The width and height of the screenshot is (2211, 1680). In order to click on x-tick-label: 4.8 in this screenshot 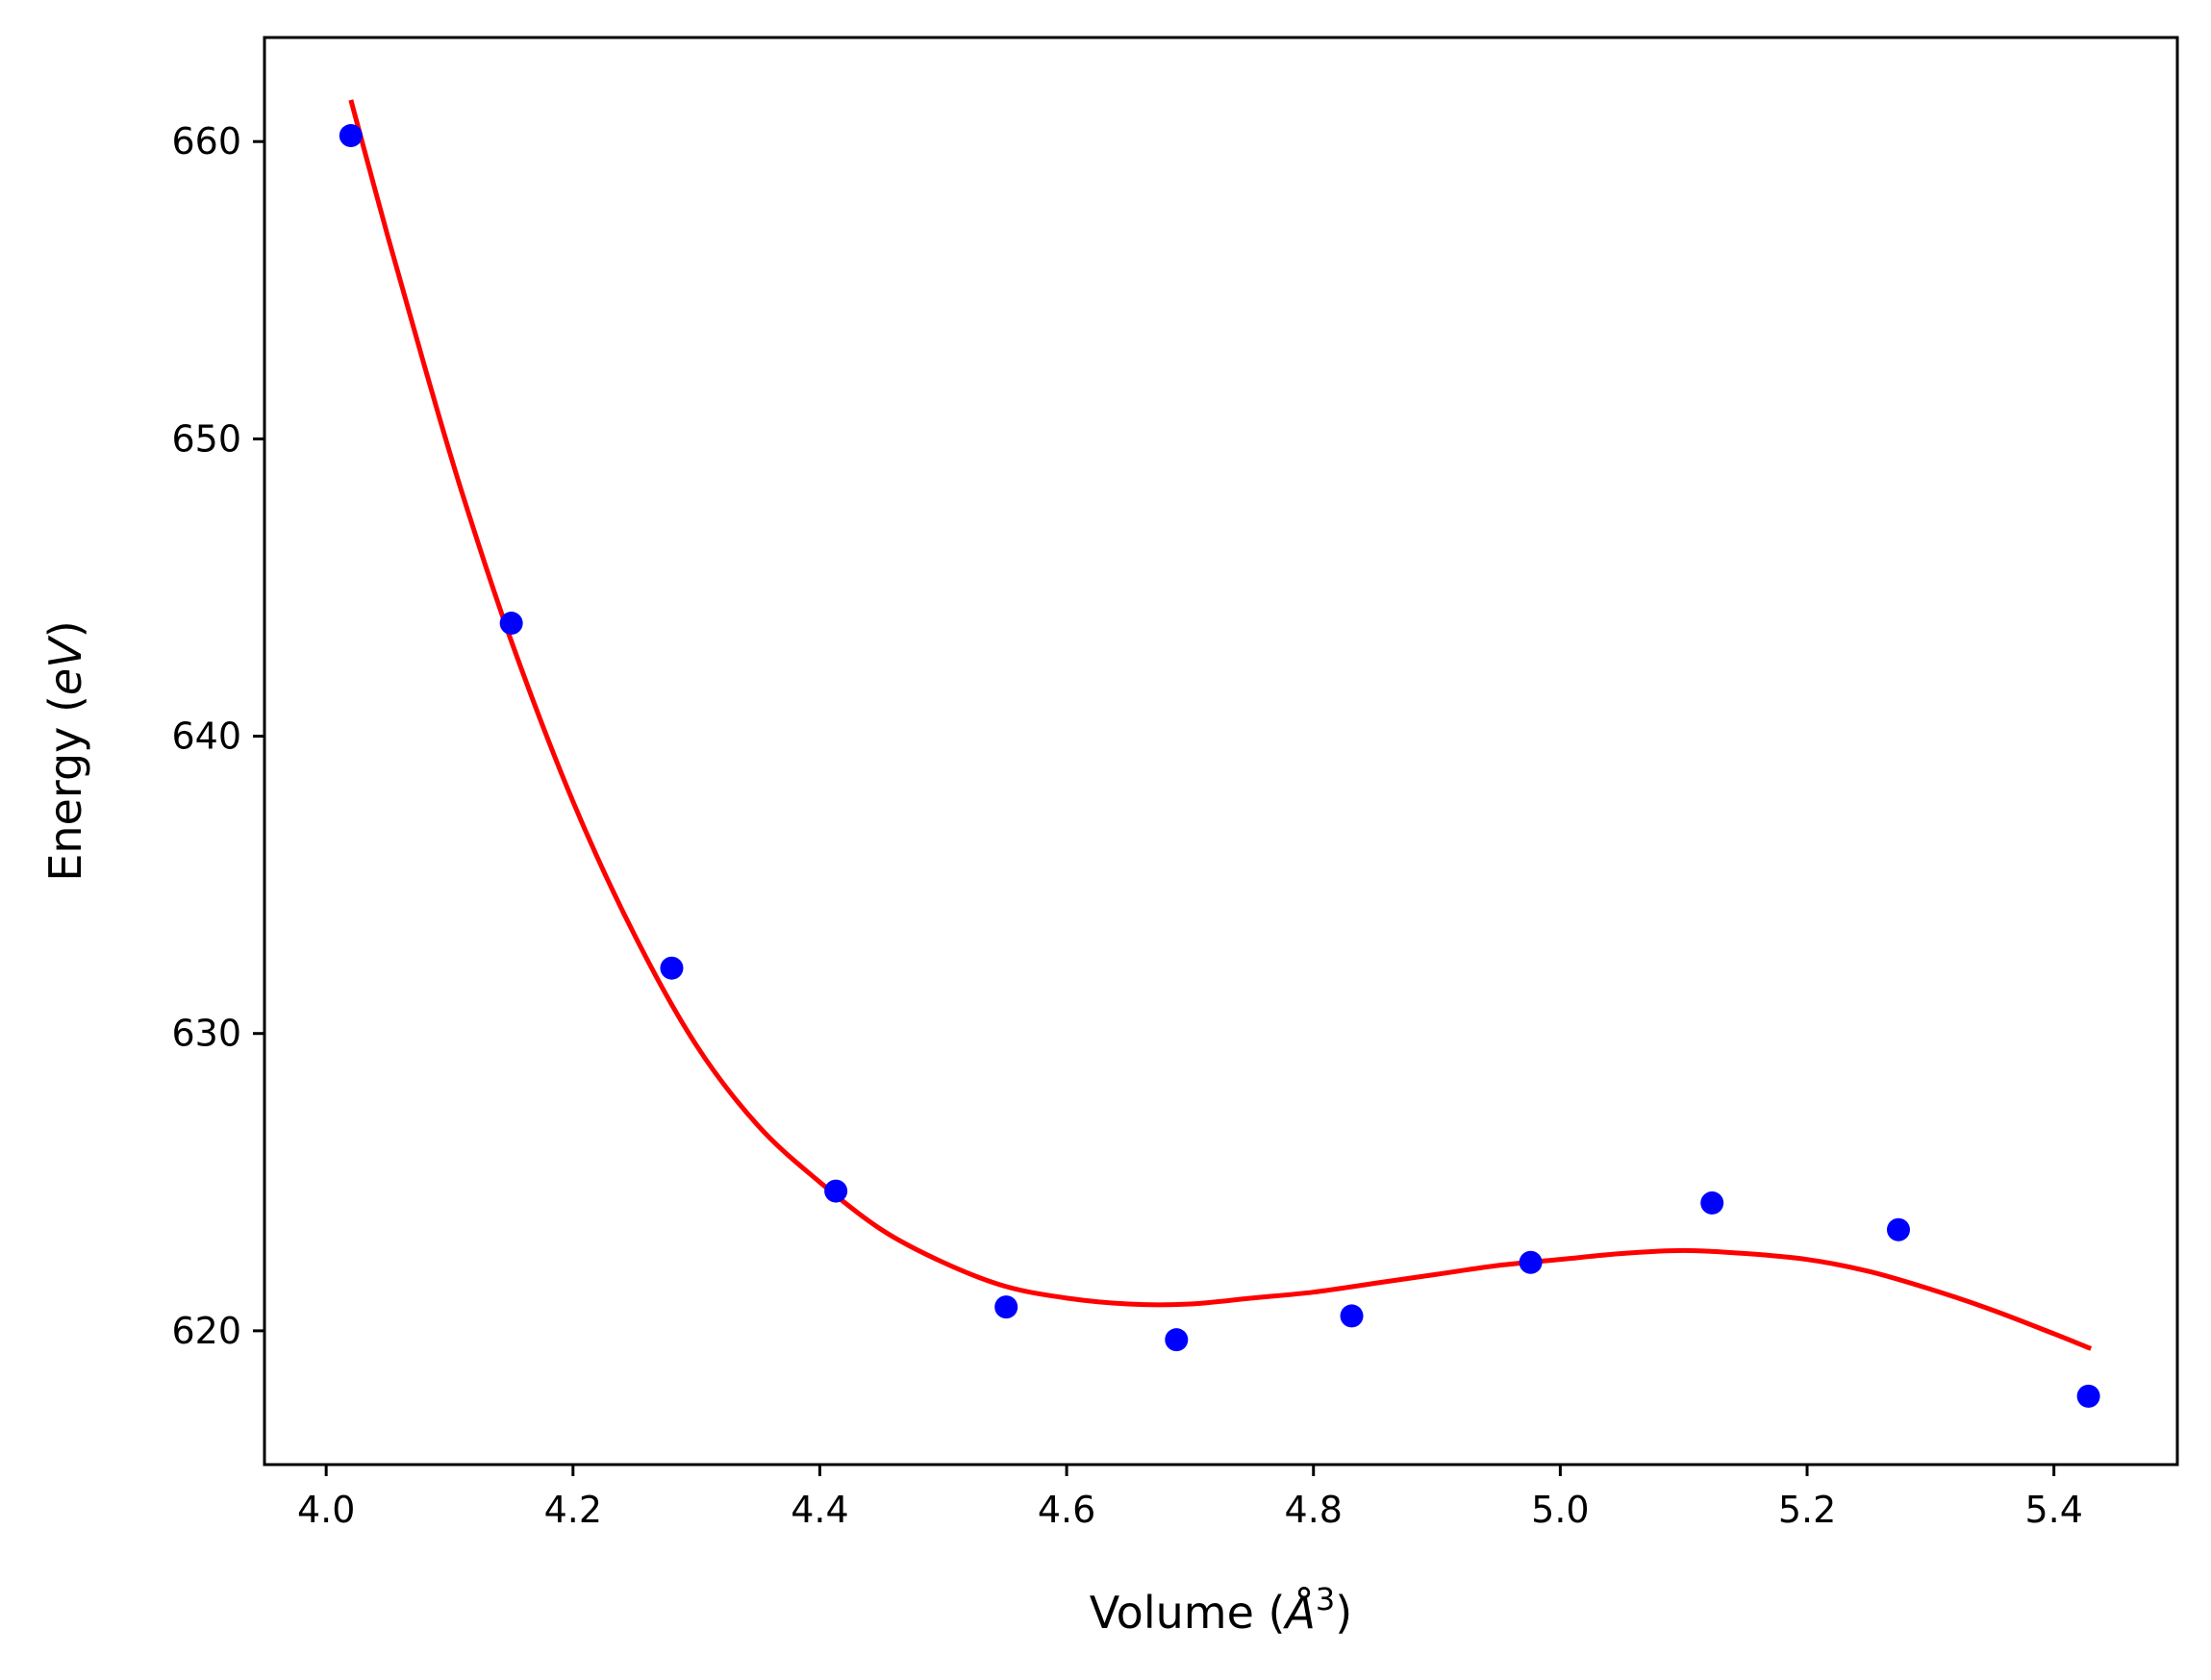, I will do `click(1314, 1510)`.